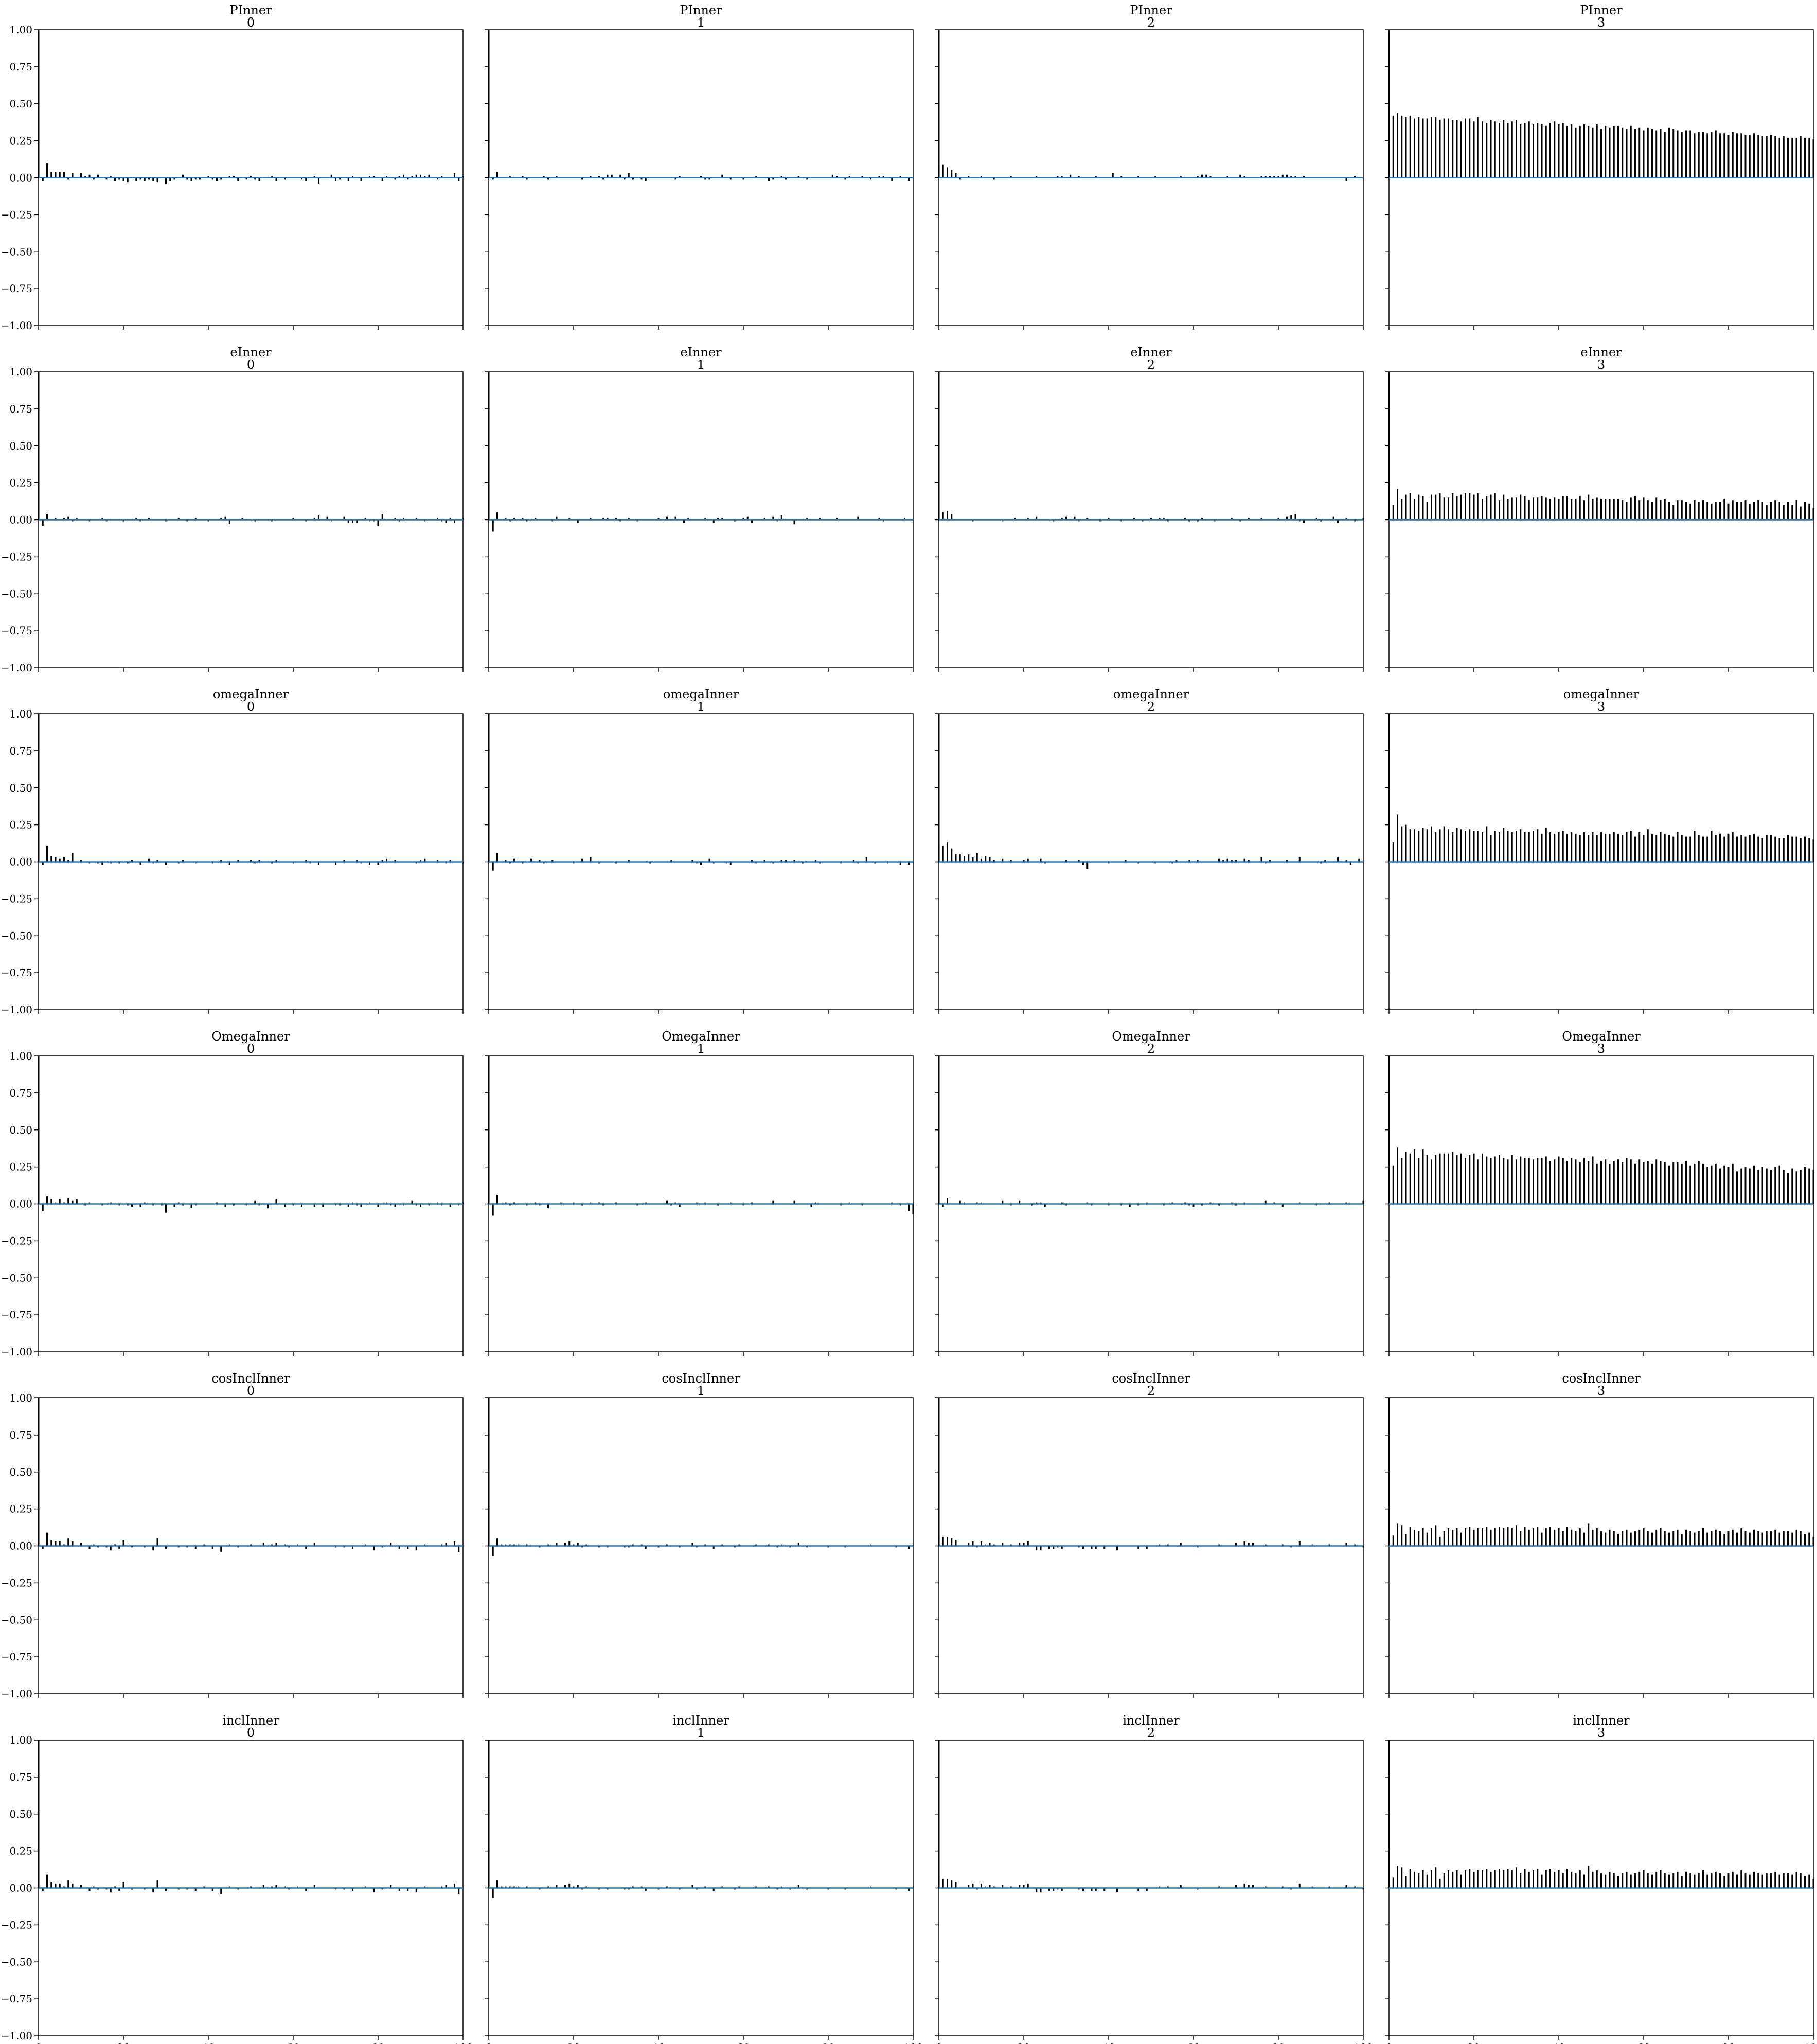 The image size is (1817, 2044). Describe the element at coordinates (1154, 1878) in the screenshot. I see `panel: inclInner2020406080100` at that location.